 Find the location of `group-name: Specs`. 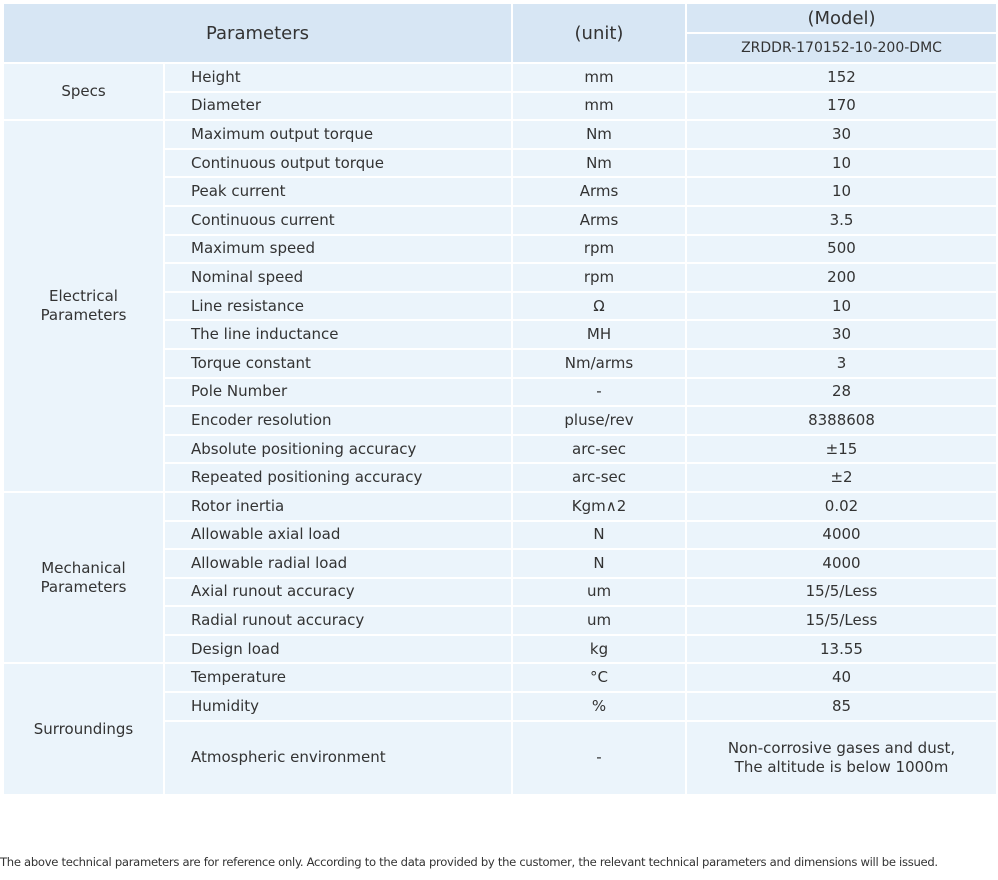

group-name: Specs is located at coordinates (83, 91).